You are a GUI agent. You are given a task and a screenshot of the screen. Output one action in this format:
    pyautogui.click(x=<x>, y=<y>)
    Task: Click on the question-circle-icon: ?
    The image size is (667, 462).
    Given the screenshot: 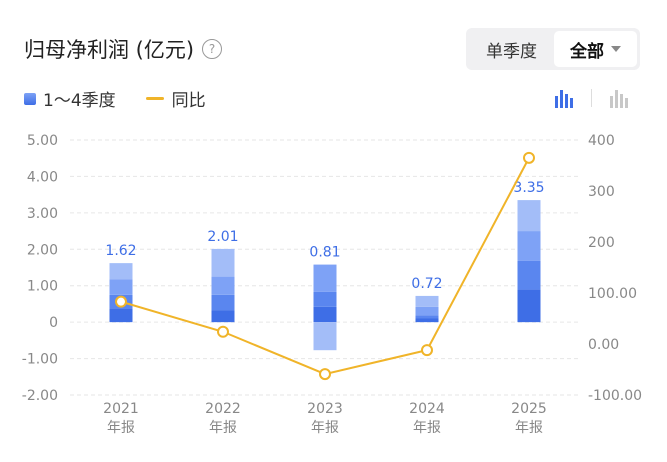 What is the action you would take?
    pyautogui.click(x=212, y=49)
    